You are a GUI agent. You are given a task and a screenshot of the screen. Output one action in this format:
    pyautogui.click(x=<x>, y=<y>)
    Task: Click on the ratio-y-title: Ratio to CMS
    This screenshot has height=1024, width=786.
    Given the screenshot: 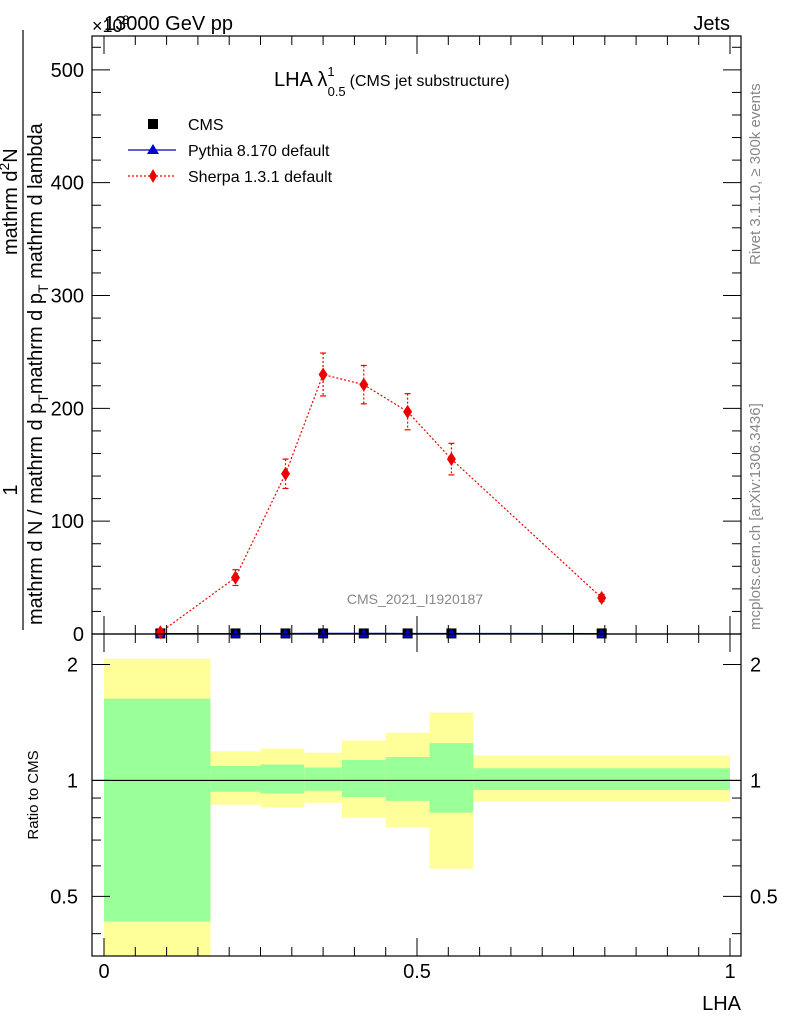 What is the action you would take?
    pyautogui.click(x=33, y=794)
    